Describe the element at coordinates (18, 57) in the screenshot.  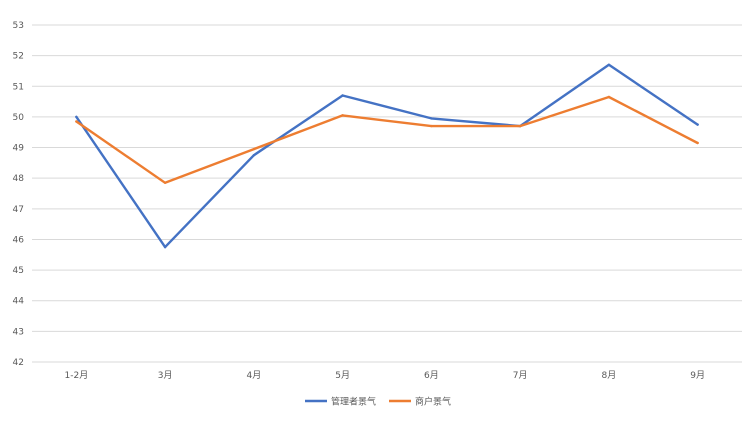
I see `y-tick-label: 52` at that location.